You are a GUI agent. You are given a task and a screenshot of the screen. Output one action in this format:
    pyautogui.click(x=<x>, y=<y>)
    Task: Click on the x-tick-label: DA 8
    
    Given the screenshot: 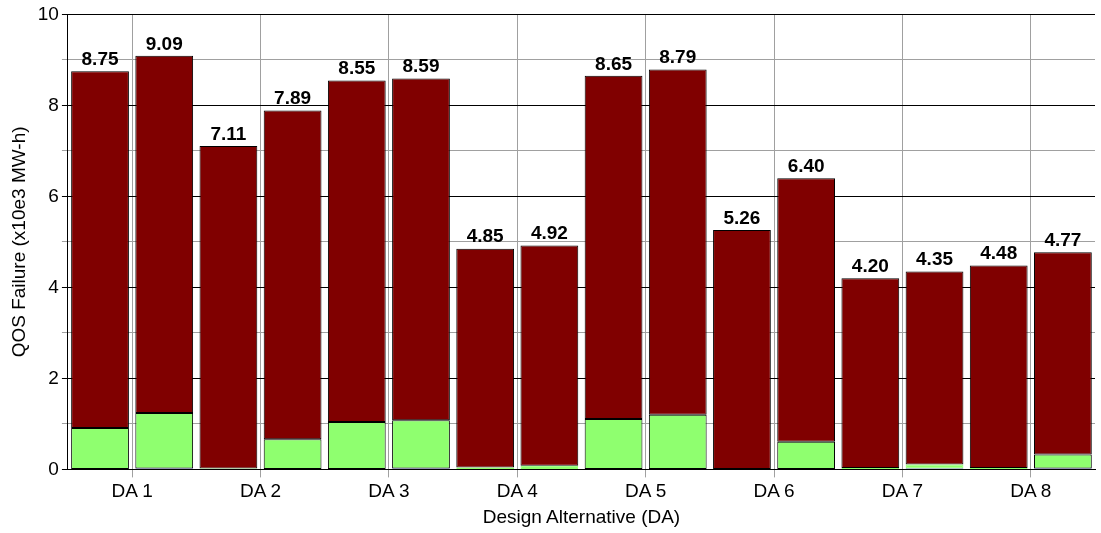 What is the action you would take?
    pyautogui.click(x=1031, y=491)
    